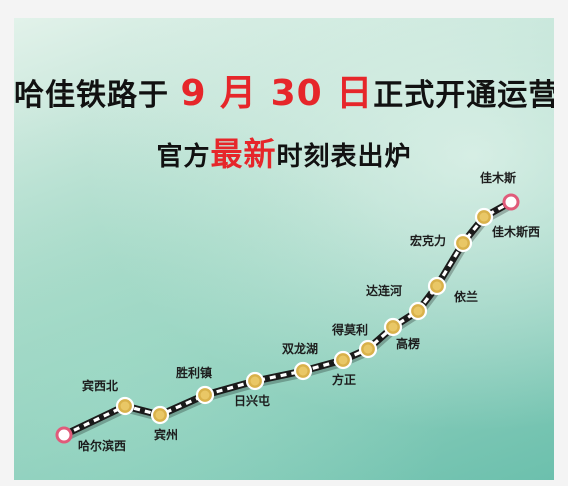 The width and height of the screenshot is (568, 486). I want to click on subheadline: 官方最新时刻表出炉, so click(284, 155).